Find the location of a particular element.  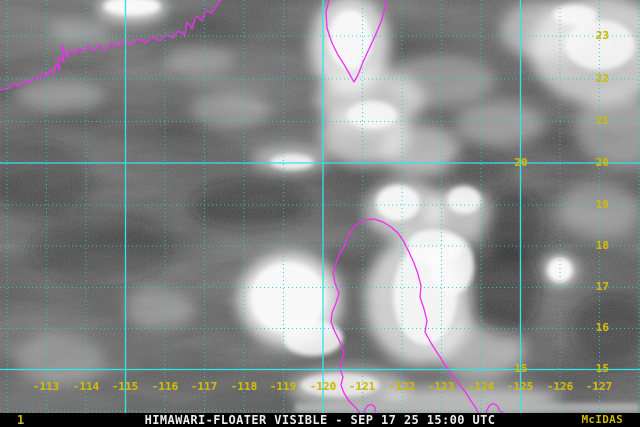

lon-label: -120 is located at coordinates (323, 386).